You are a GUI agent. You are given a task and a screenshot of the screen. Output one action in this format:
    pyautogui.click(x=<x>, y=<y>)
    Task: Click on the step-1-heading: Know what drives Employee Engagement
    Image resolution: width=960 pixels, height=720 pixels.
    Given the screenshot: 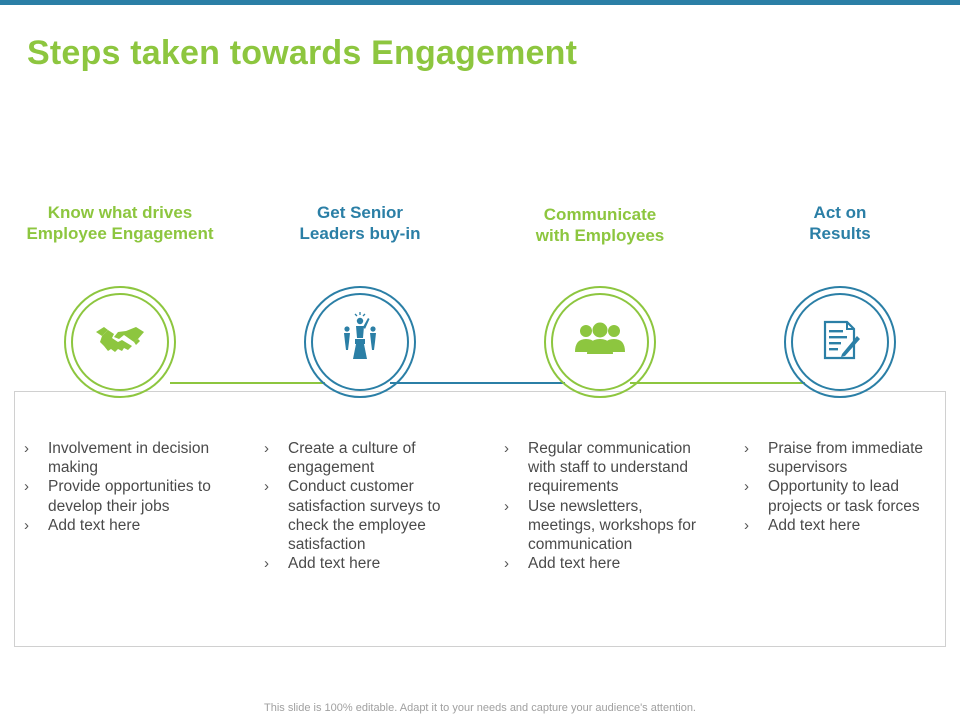 What is the action you would take?
    pyautogui.click(x=120, y=223)
    